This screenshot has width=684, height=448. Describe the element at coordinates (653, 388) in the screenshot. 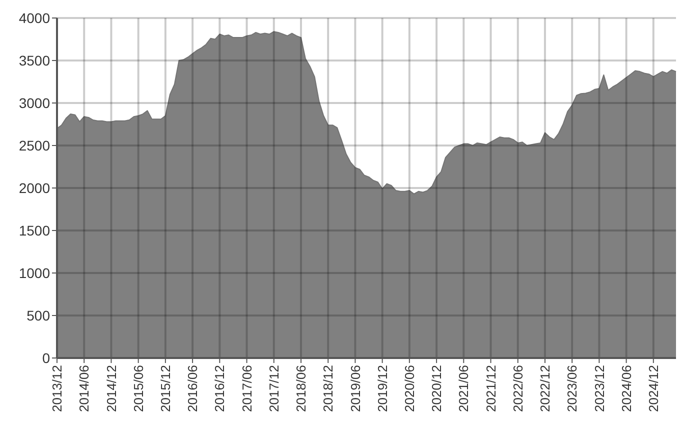

I see `x-tick-label: 2024/12` at that location.